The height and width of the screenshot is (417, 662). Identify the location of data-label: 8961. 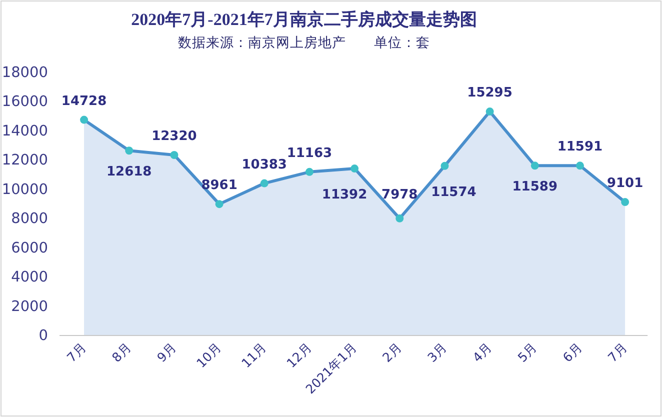
(219, 186).